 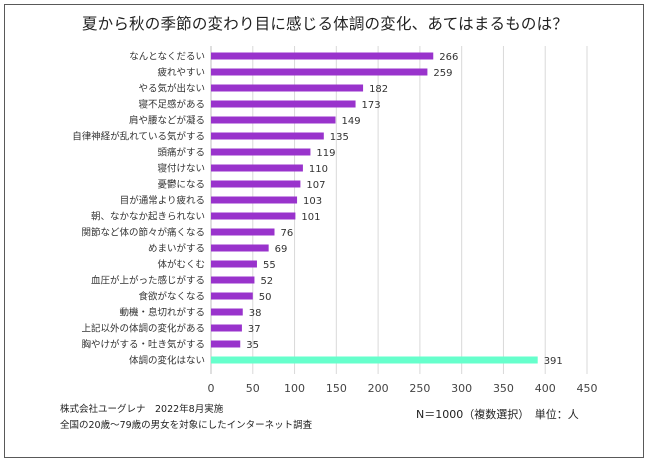 What do you see at coordinates (442, 73) in the screenshot?
I see `value-label: 259` at bounding box center [442, 73].